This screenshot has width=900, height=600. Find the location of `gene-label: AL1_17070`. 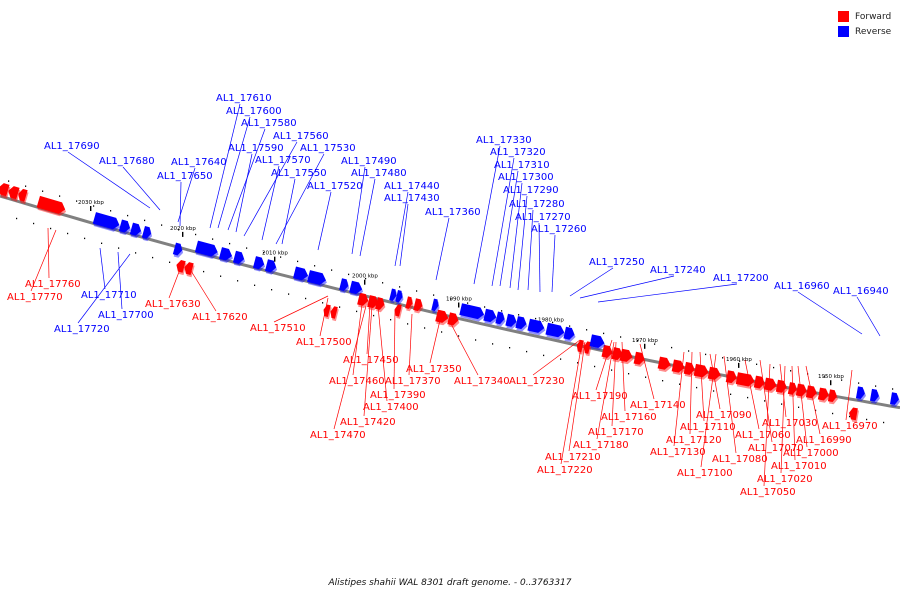

gene-label: AL1_17070 is located at coordinates (776, 448).